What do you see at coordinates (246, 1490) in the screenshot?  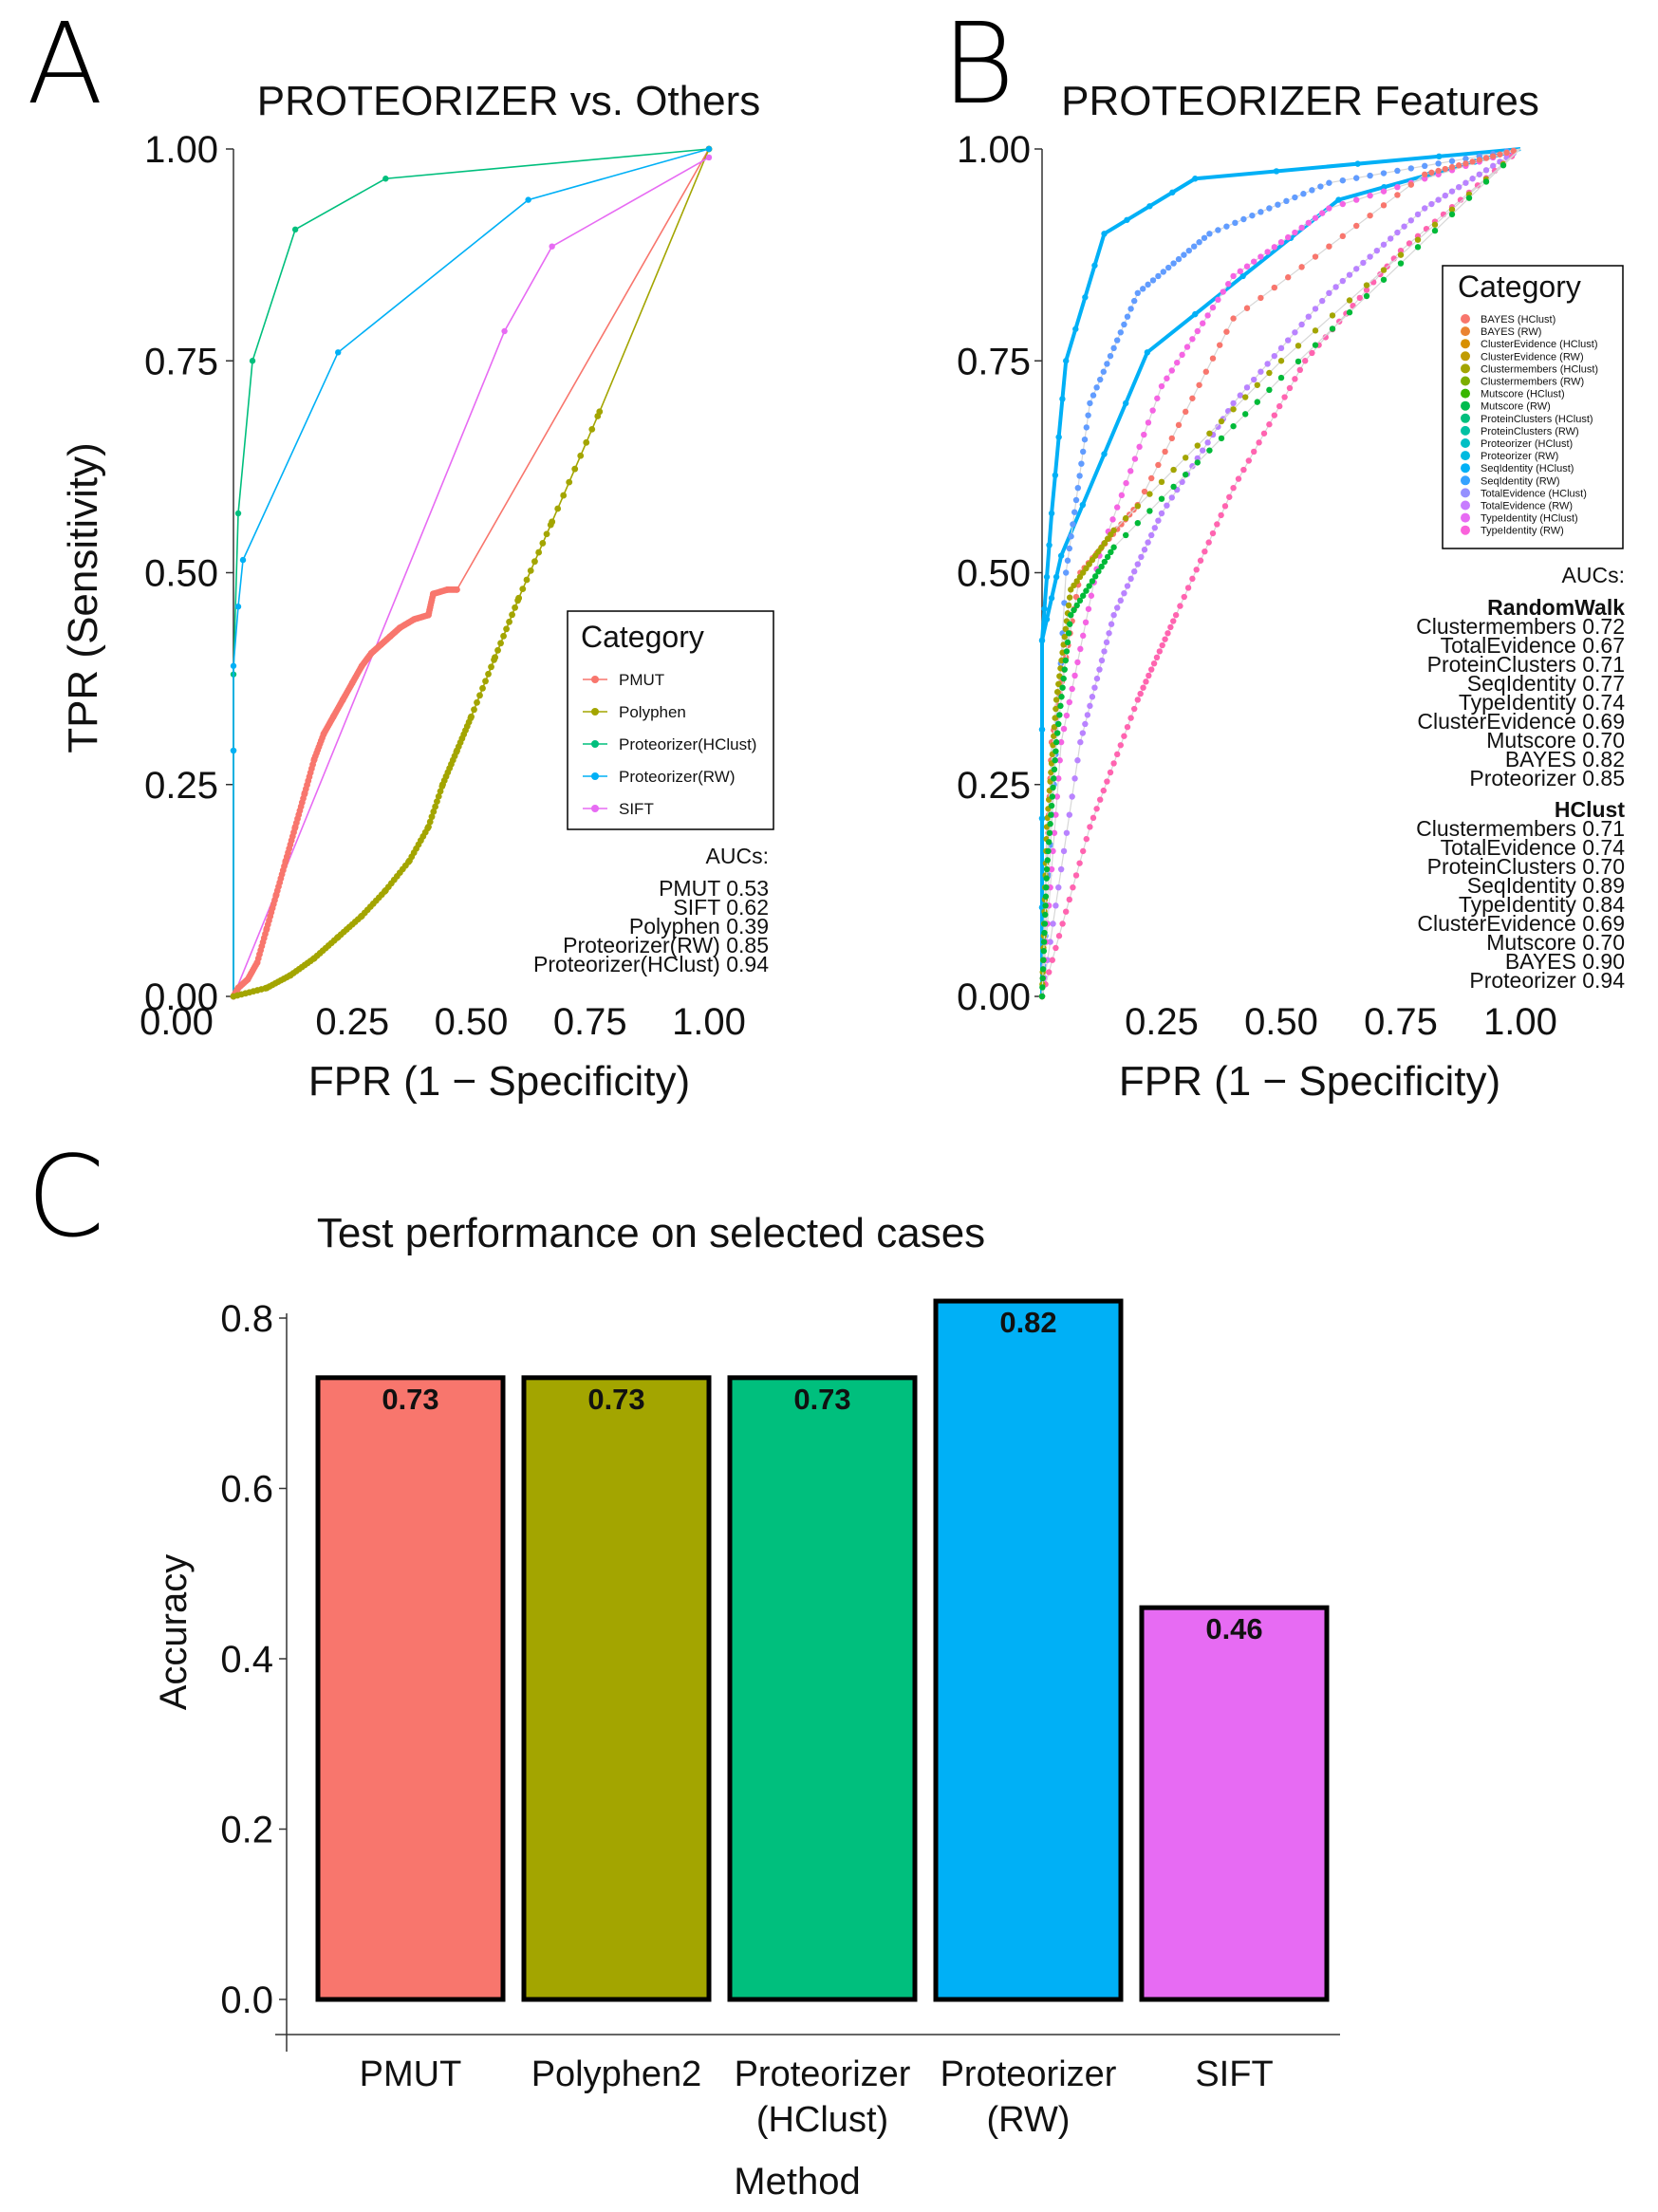 I see `y-tick-label: 0.6` at bounding box center [246, 1490].